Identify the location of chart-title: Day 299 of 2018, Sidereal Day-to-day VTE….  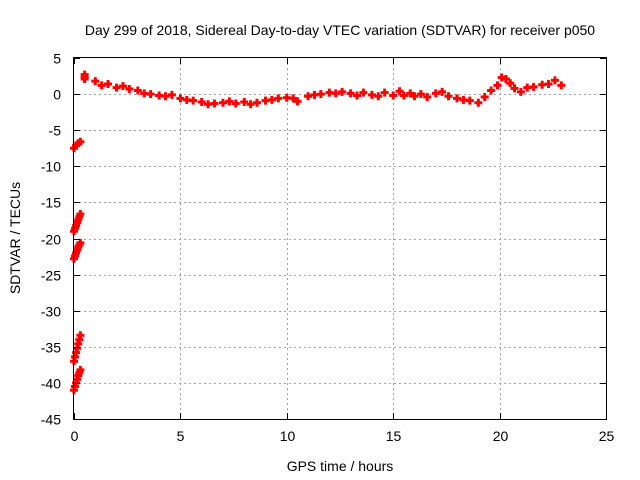
(340, 30).